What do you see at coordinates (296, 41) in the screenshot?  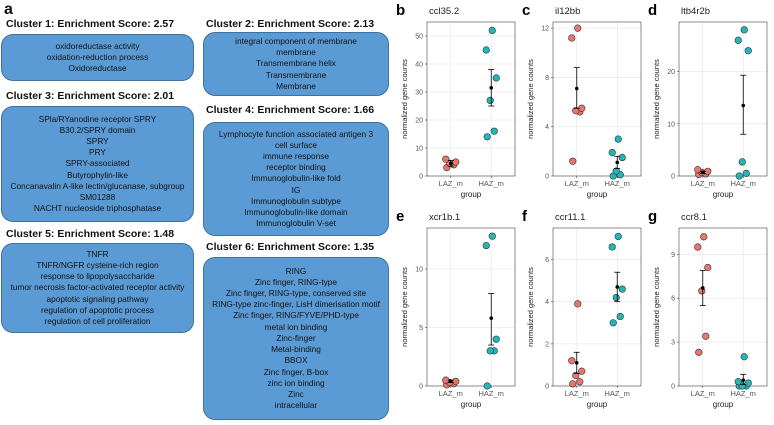 I see `cluster-term: integral component of membrane` at bounding box center [296, 41].